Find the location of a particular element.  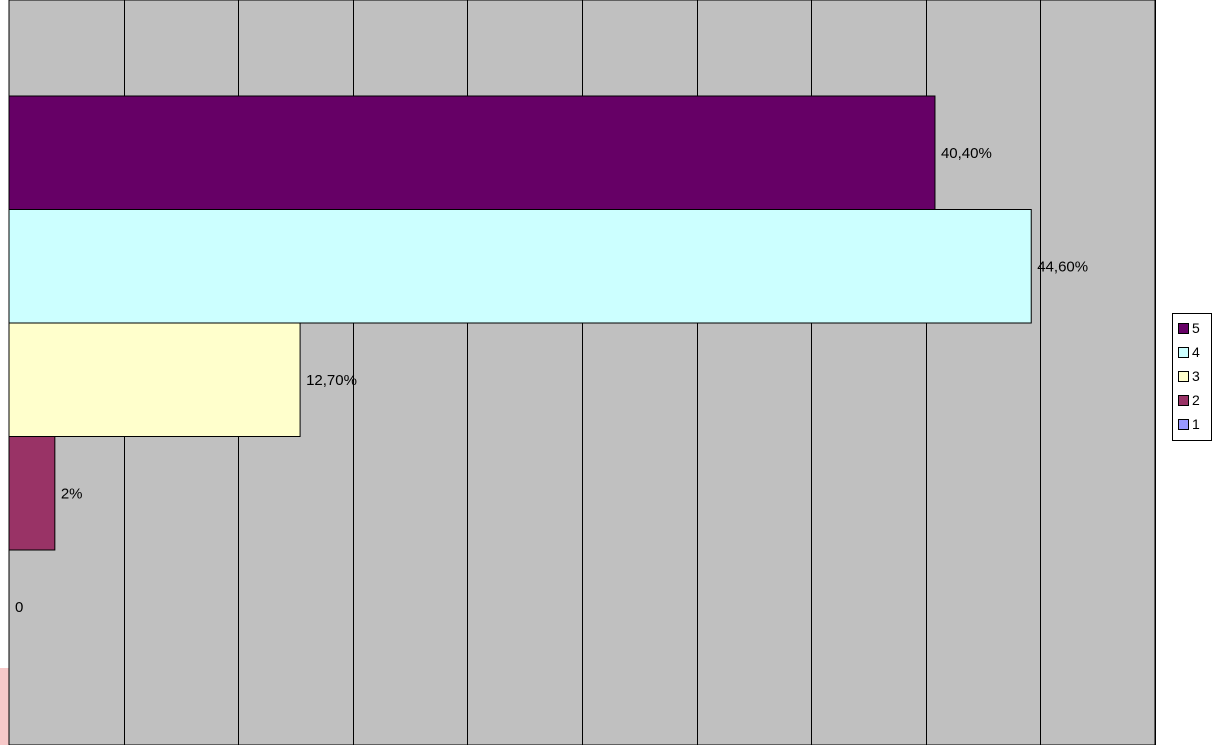

data-label-2: 2% is located at coordinates (72, 493).